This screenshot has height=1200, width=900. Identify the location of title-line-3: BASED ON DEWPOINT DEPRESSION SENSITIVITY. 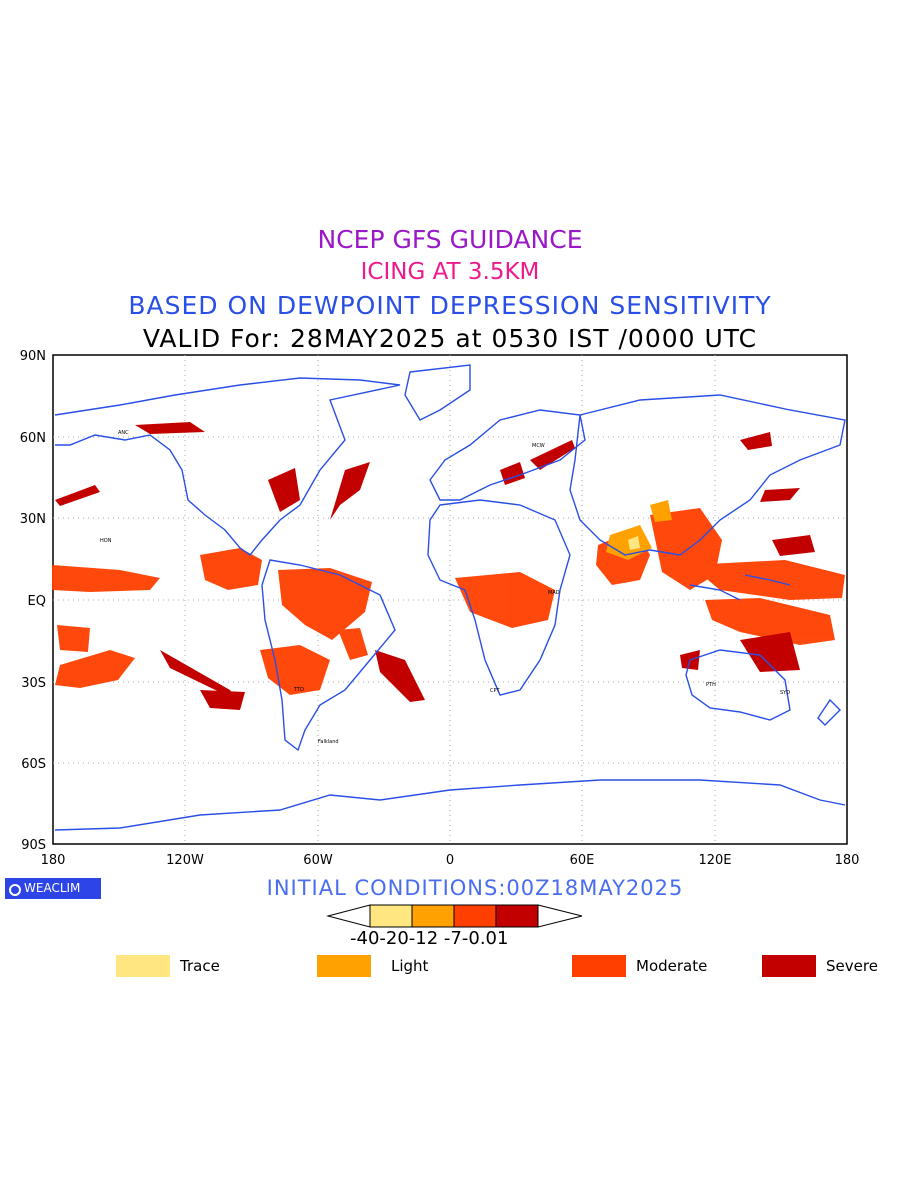
(450, 305).